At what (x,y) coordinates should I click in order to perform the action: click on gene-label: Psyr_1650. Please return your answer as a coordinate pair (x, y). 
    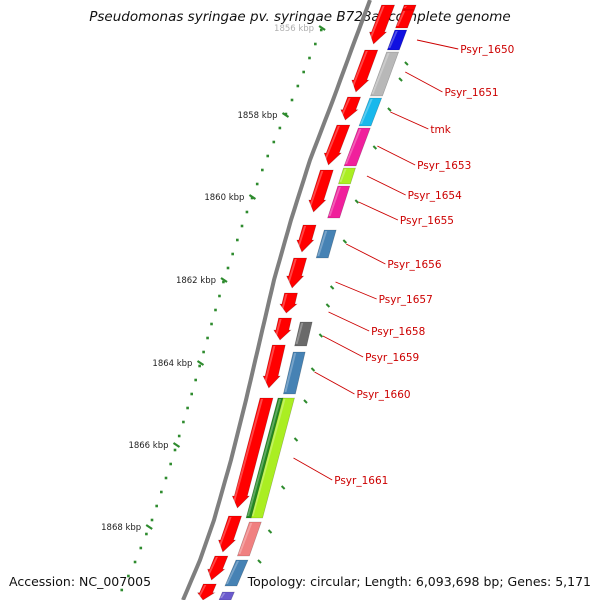
    Looking at the image, I should click on (487, 50).